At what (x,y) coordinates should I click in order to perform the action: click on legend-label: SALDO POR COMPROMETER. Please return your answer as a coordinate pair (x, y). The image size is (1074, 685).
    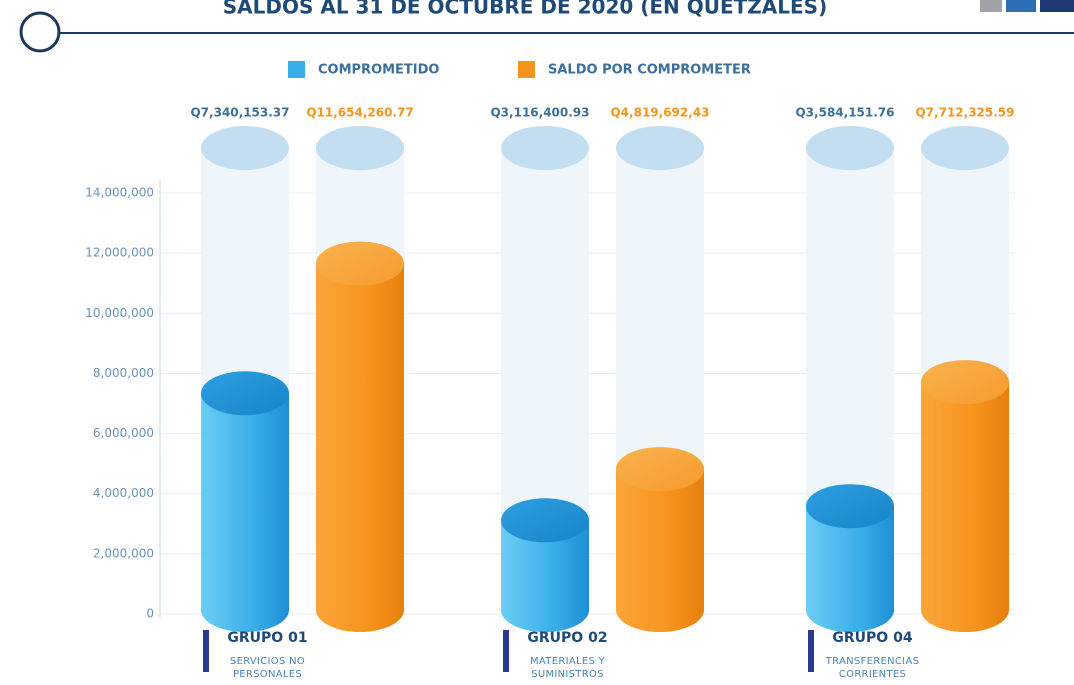
    Looking at the image, I should click on (649, 70).